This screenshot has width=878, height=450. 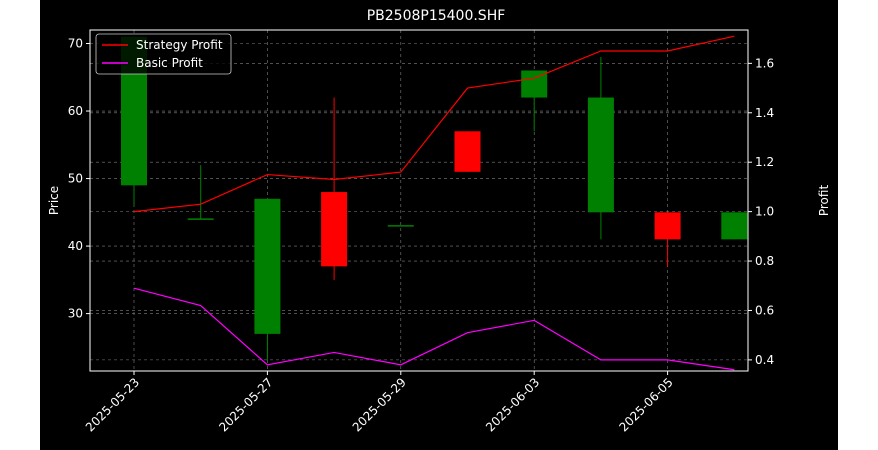 I want to click on y-tick-label-left: 30, so click(x=75, y=314).